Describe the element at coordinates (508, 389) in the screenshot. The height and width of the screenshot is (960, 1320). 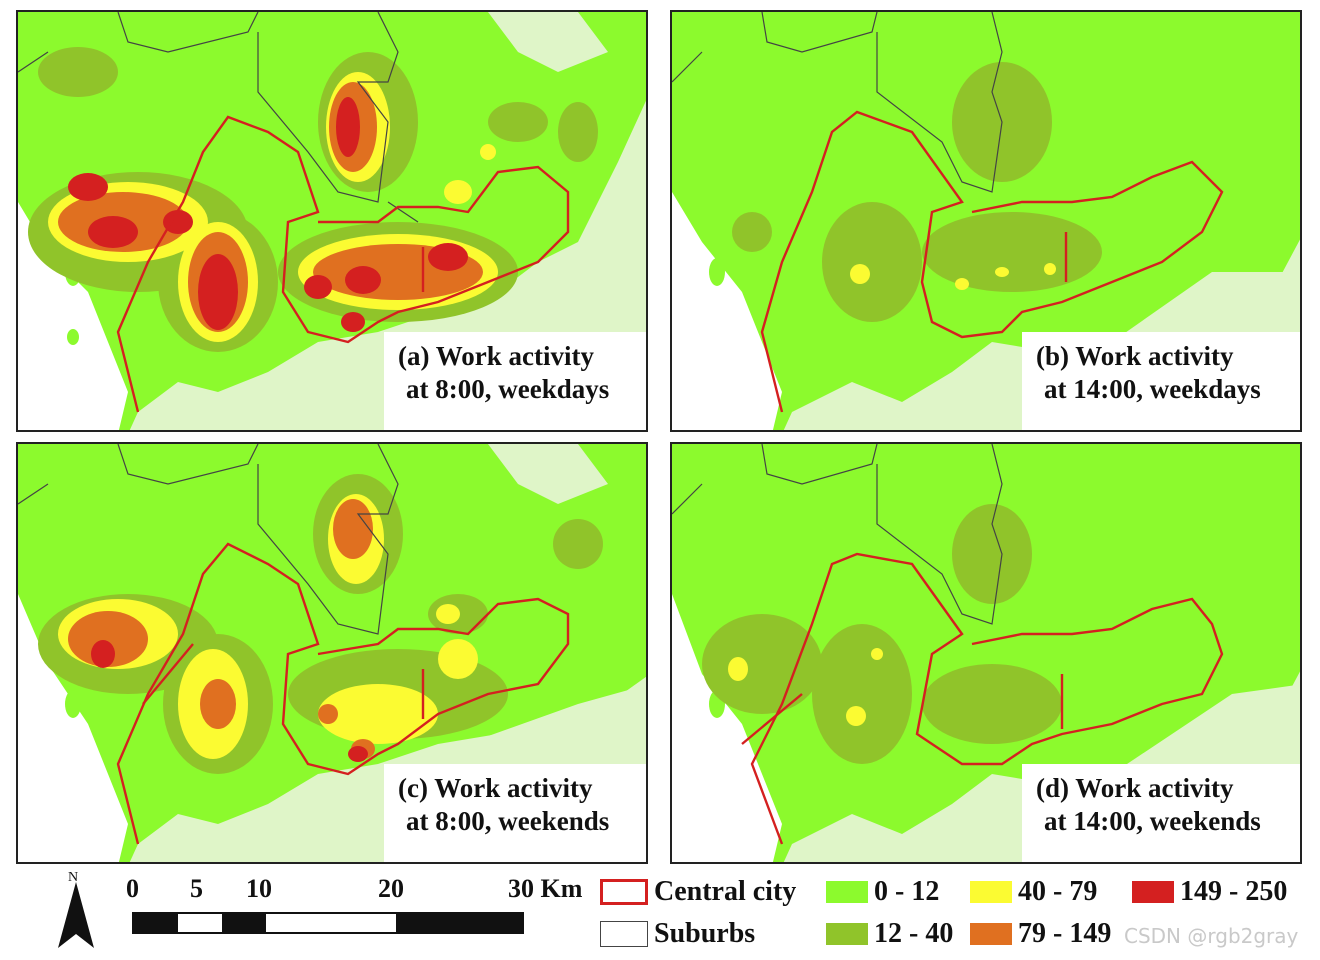
I see `caption-line-2: at 8:00, weekdays` at that location.